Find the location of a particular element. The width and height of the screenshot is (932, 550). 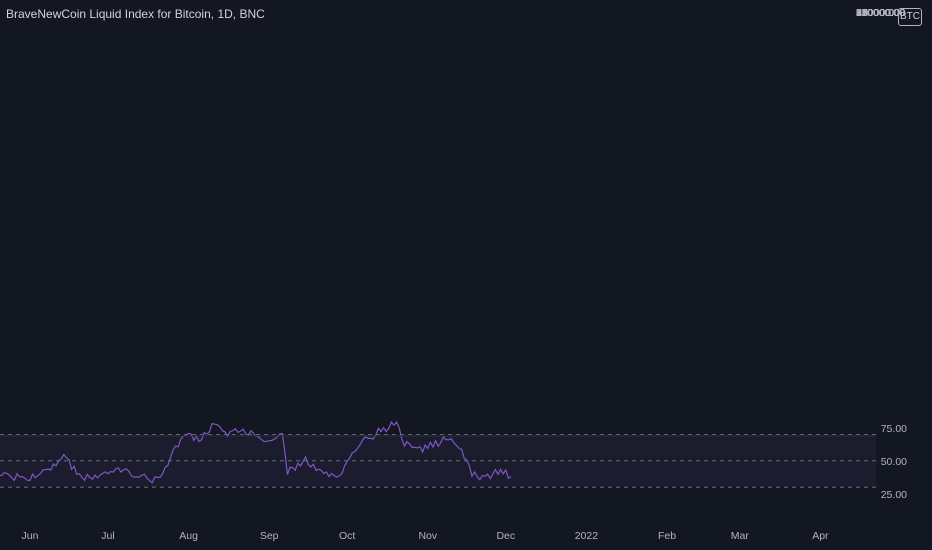

y-tick-label: 43000.00 is located at coordinates (878, 13).